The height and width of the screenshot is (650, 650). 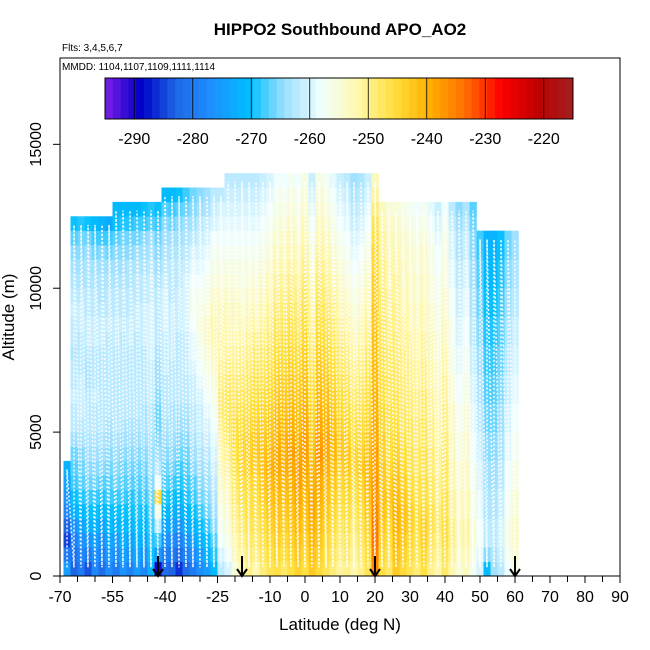 I want to click on flights-subtitle: Flts: 3,4,5,6,7, so click(x=92, y=48).